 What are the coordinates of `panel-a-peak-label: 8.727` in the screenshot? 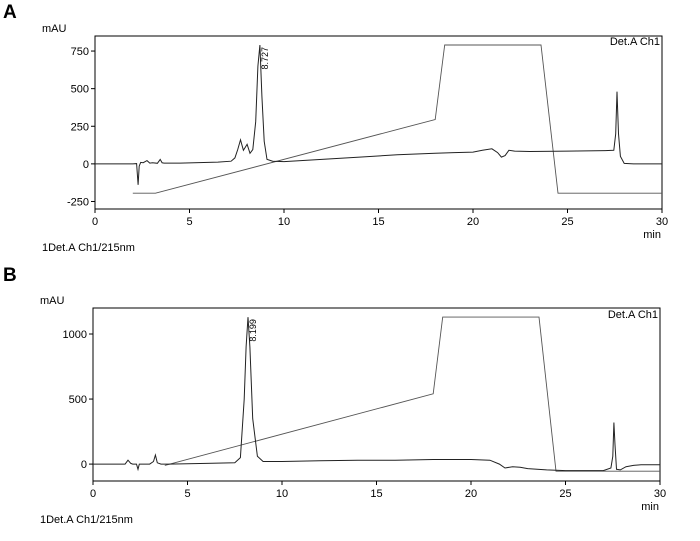 It's located at (265, 58).